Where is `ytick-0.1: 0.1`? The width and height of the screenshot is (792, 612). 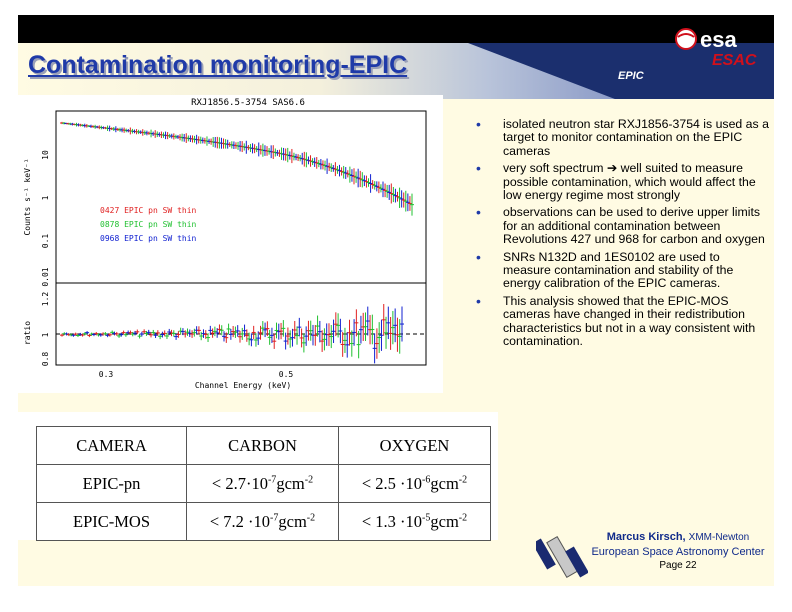
ytick-0.1: 0.1 is located at coordinates (45, 241).